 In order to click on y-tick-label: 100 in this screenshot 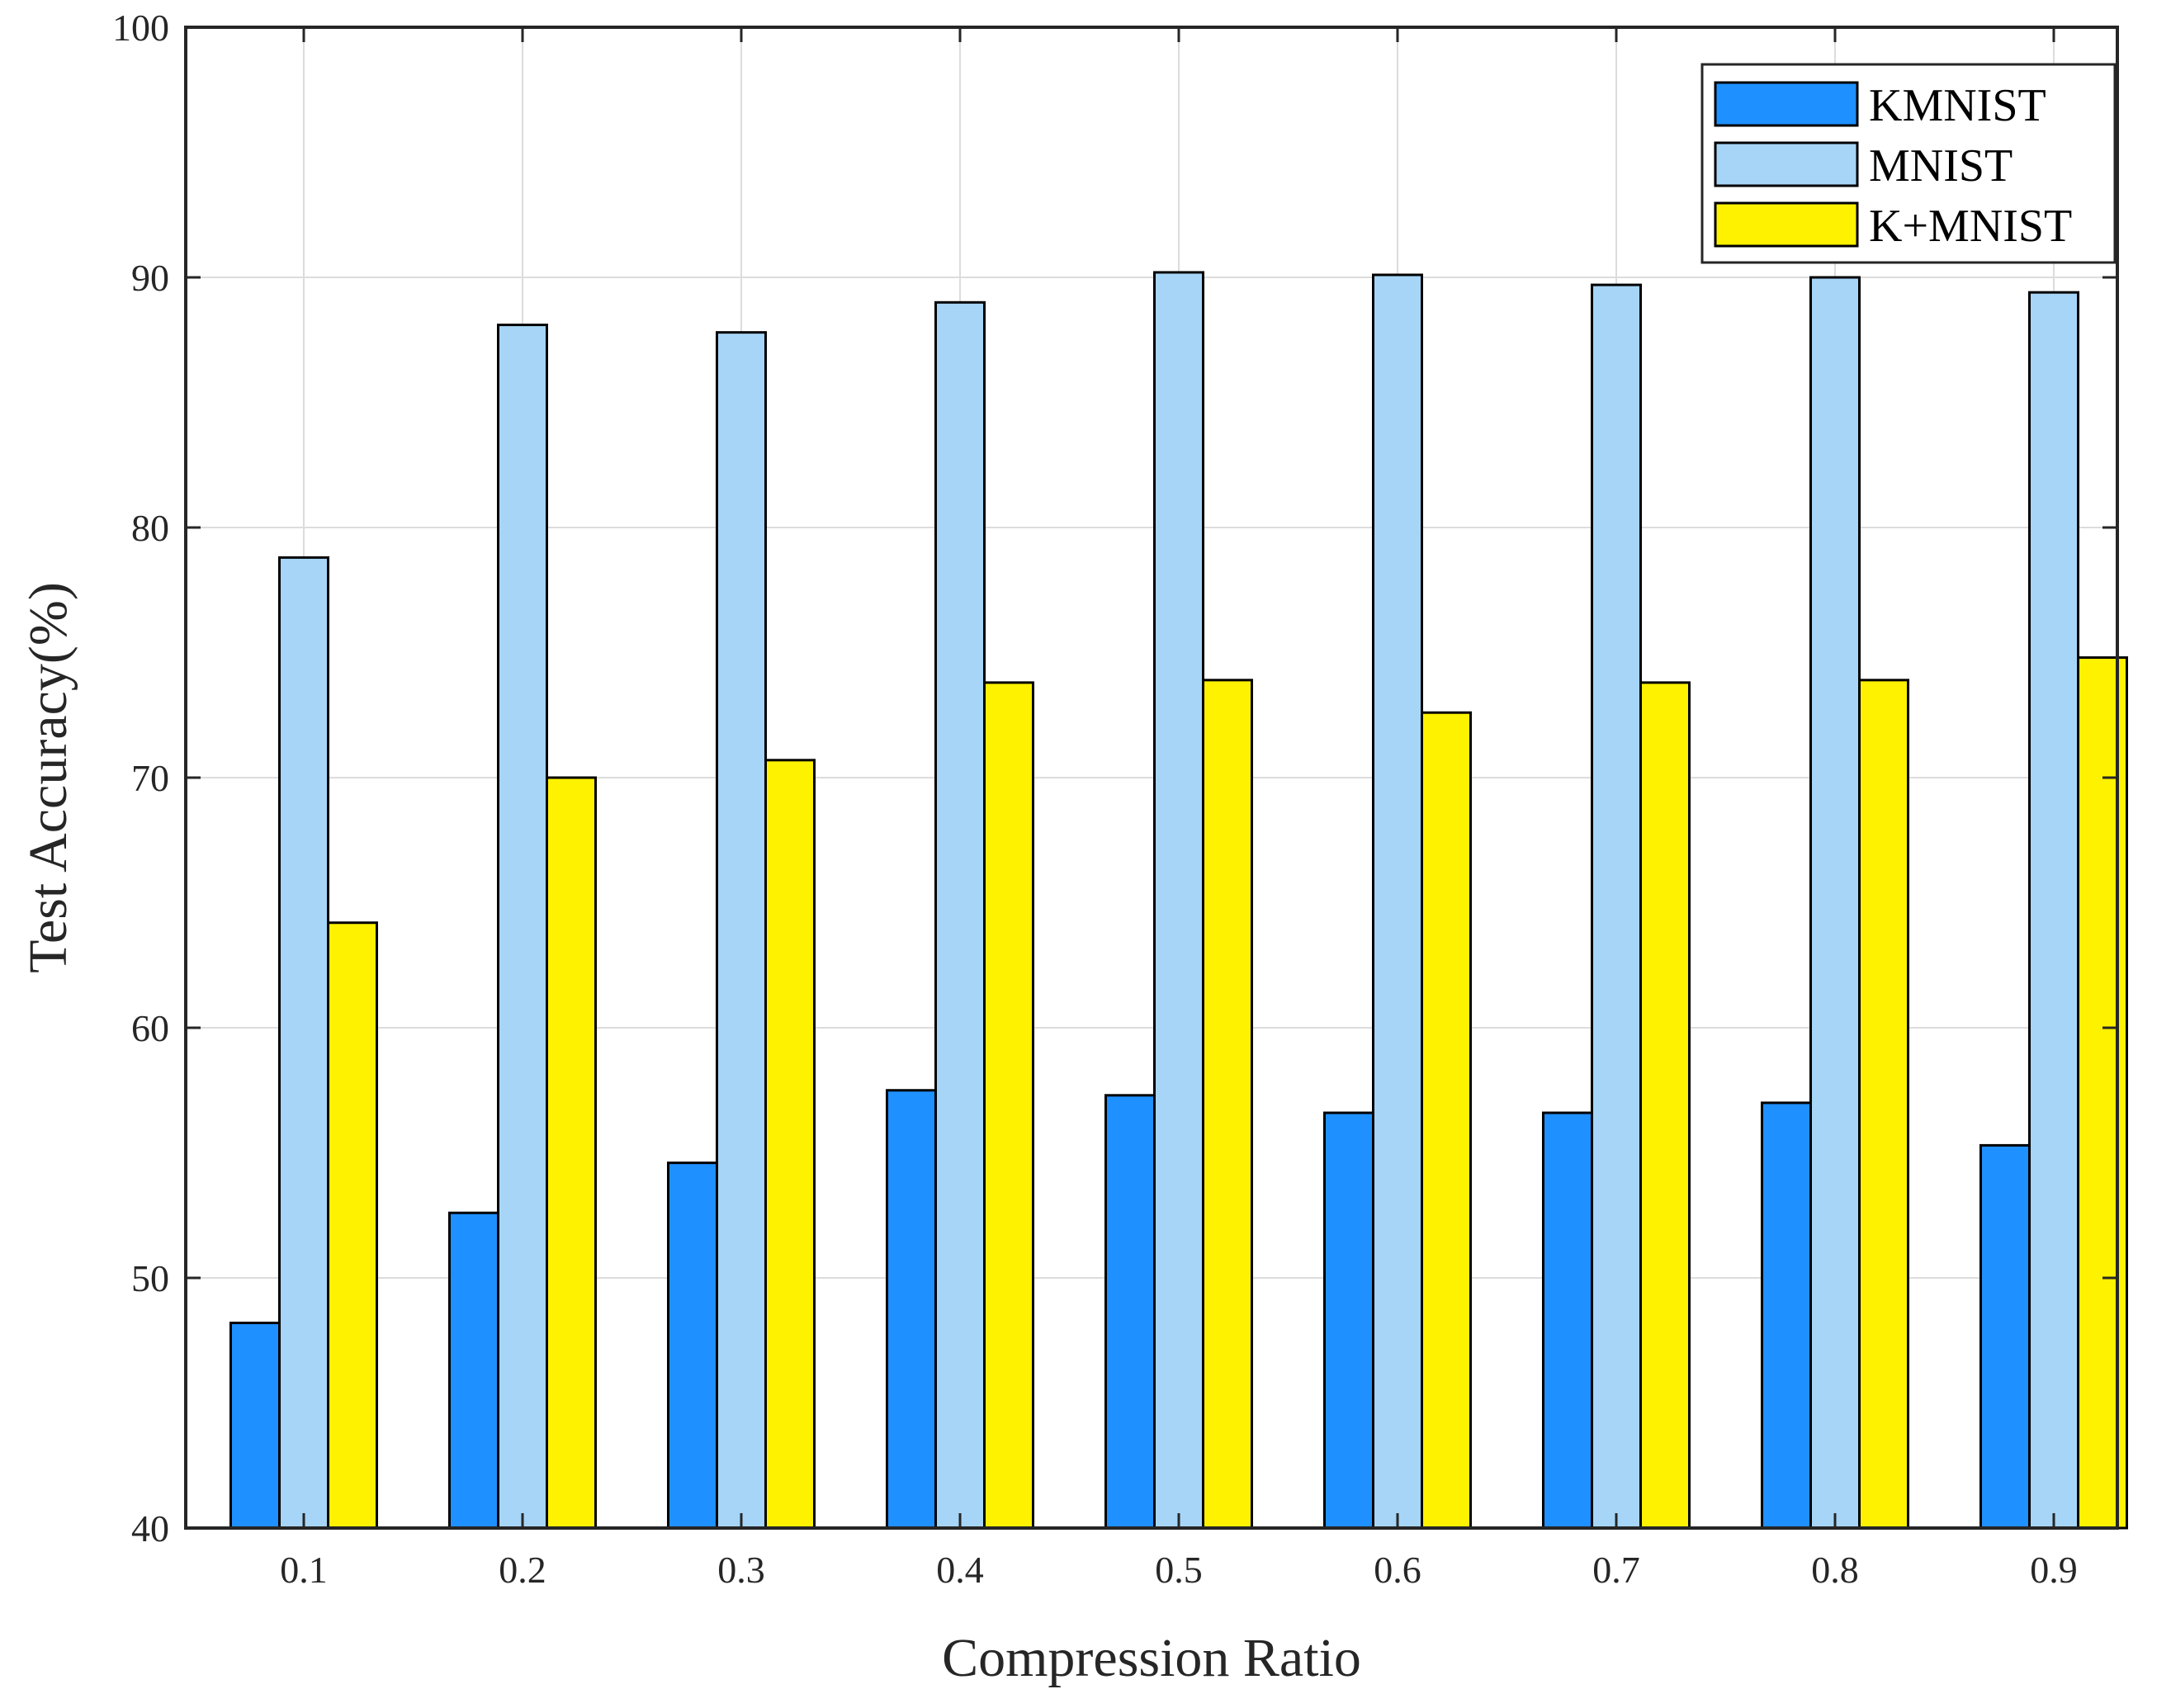, I will do `click(140, 28)`.